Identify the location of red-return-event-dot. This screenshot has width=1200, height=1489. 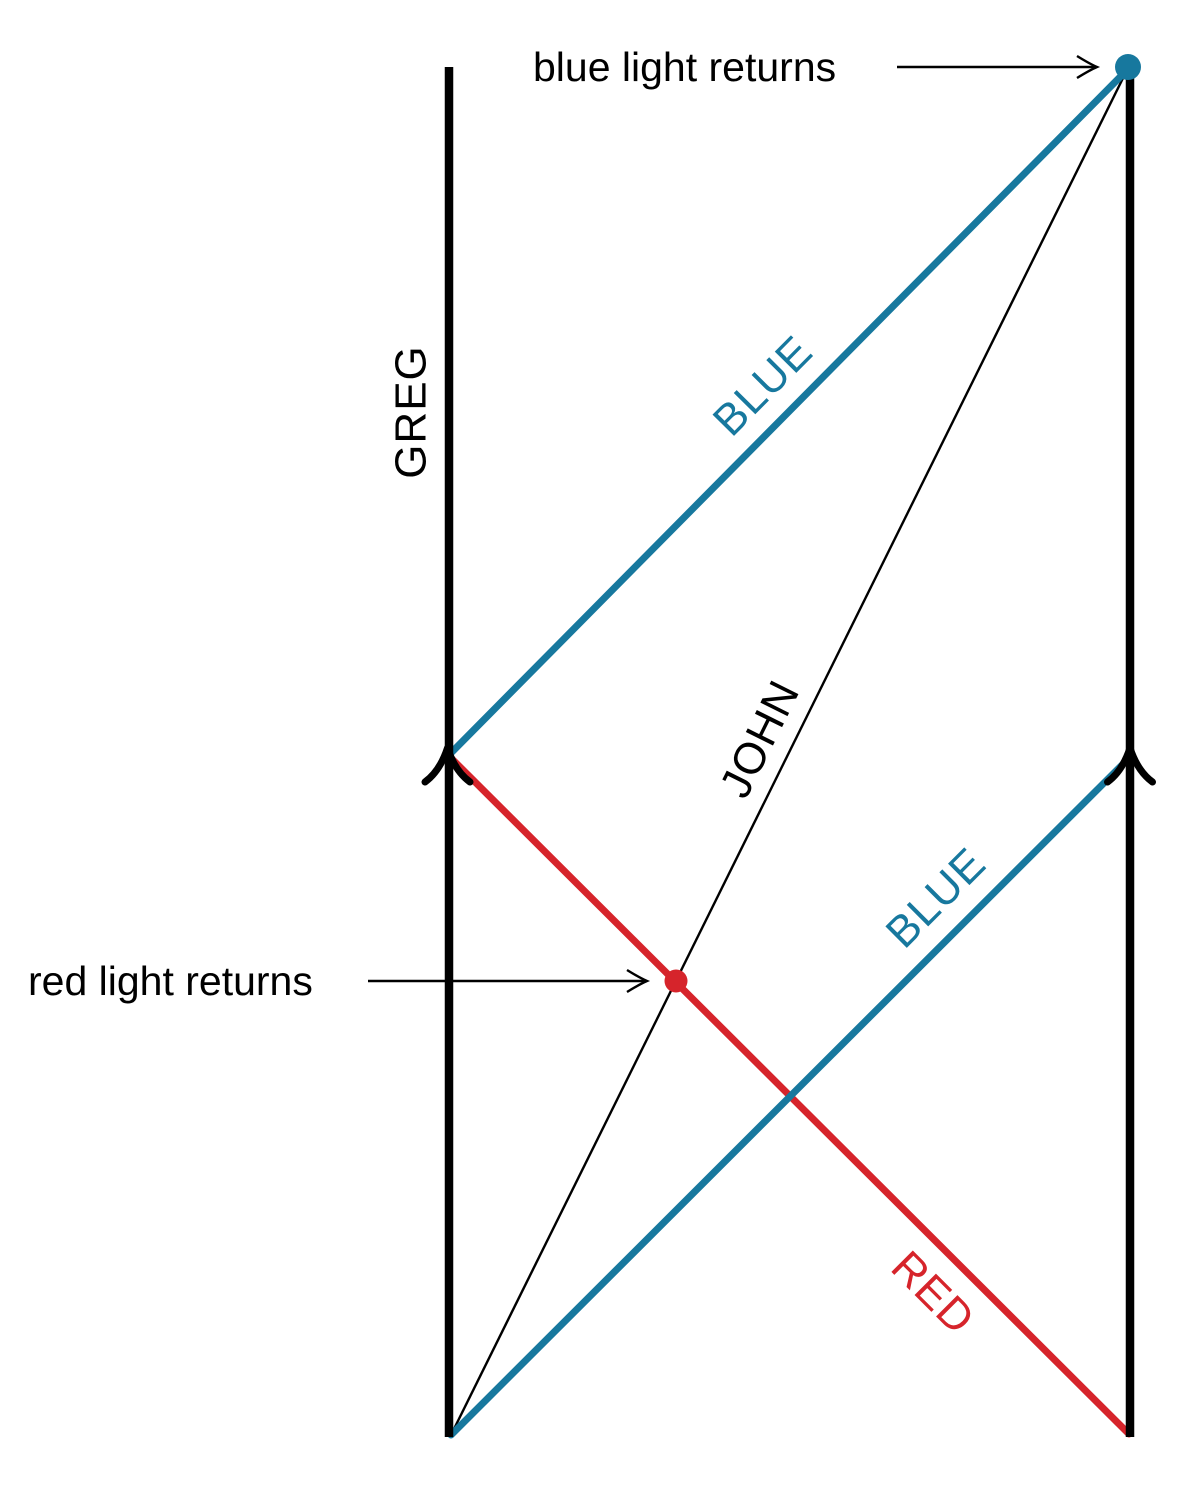
(676, 981).